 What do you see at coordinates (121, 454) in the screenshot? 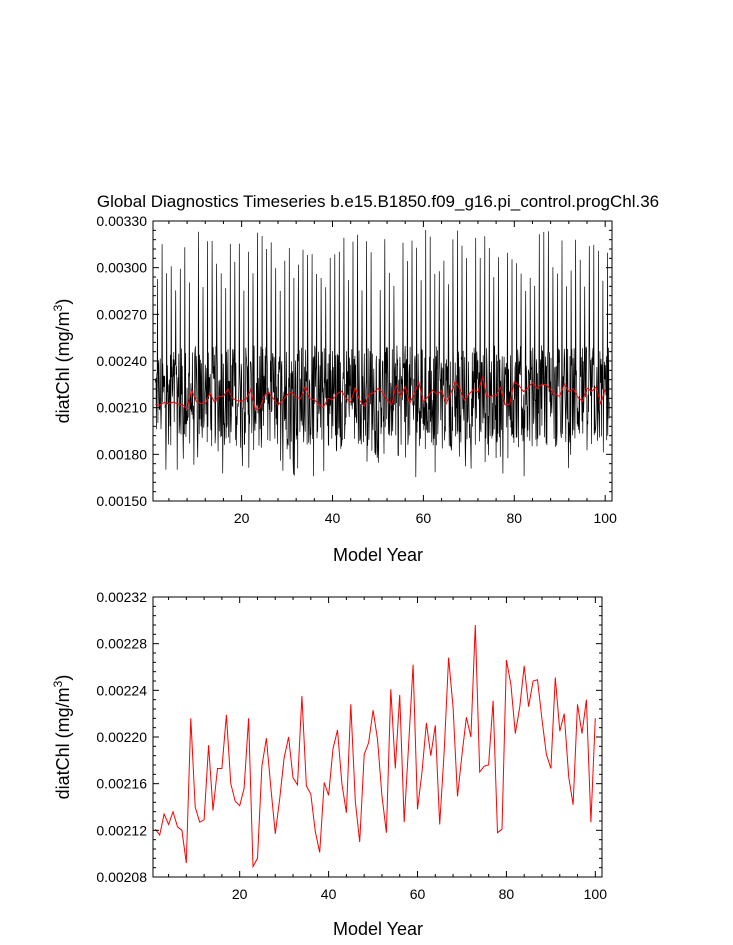
I see `ytick-label: 0.00180` at bounding box center [121, 454].